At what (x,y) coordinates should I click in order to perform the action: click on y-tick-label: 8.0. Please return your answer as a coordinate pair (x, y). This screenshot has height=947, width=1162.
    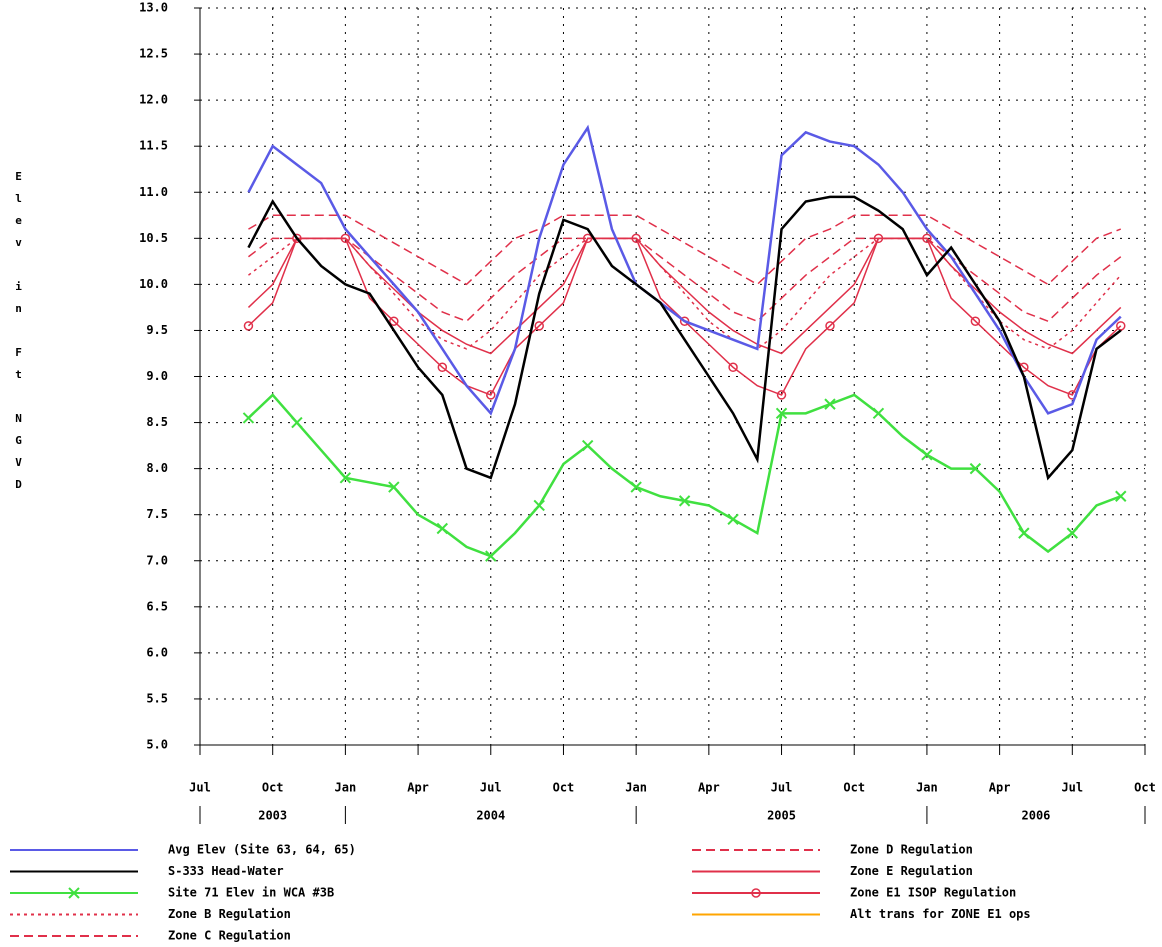
    Looking at the image, I should click on (157, 468).